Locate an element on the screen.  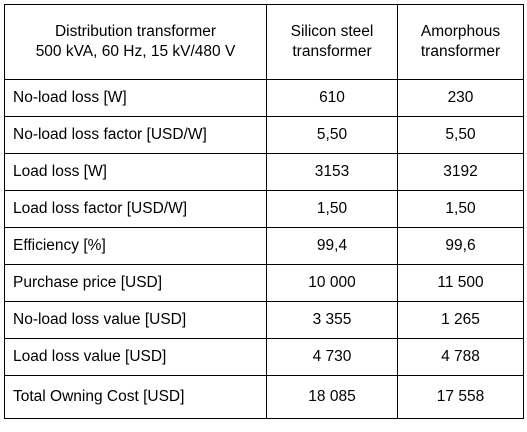
table-row: Purchase price [USD] 10 000 11 500 is located at coordinates (264, 283).